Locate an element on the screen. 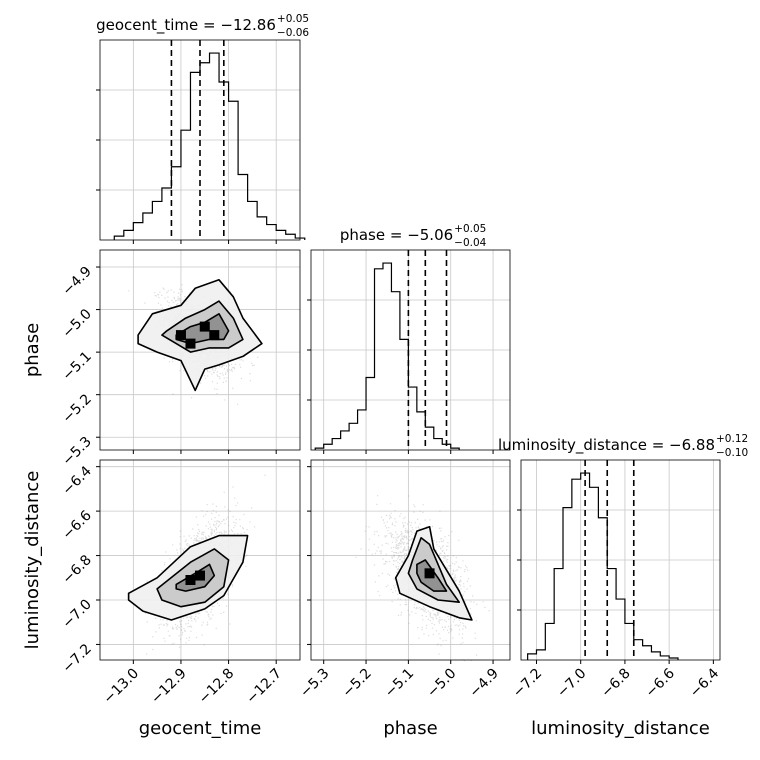 This screenshot has height=760, width=760. title-main: luminosity_distance = −6.88 is located at coordinates (606, 445).